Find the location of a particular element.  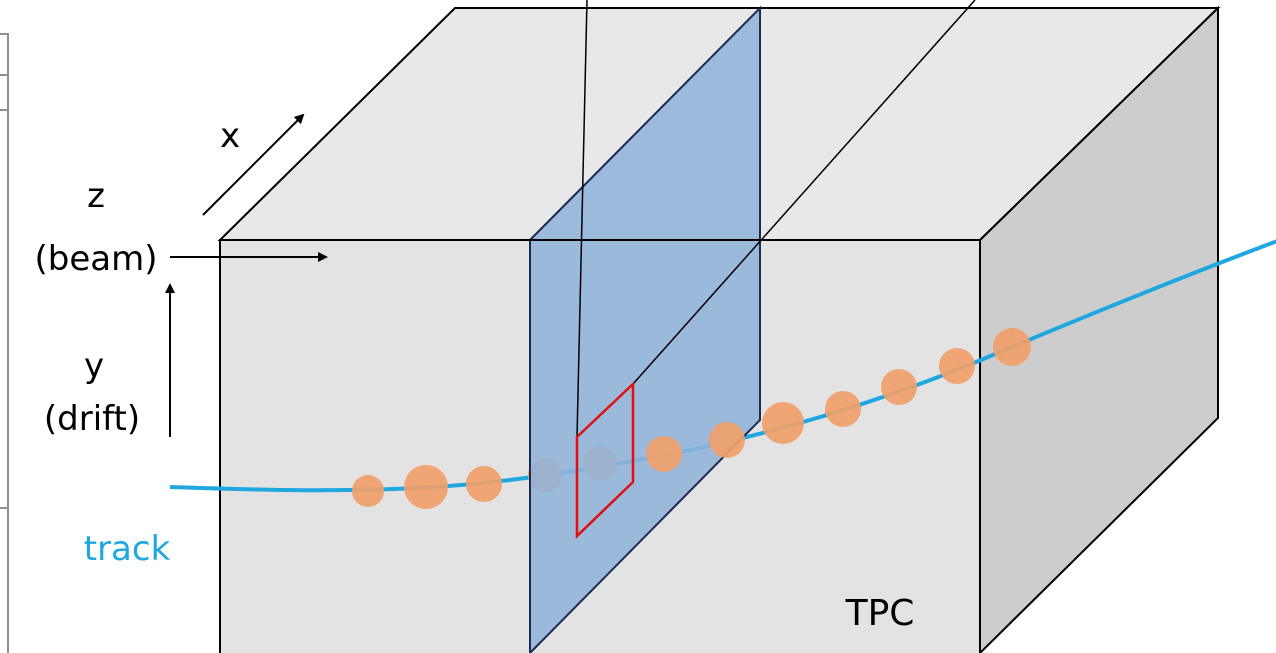

y-axis-note: (drift) is located at coordinates (92, 419).